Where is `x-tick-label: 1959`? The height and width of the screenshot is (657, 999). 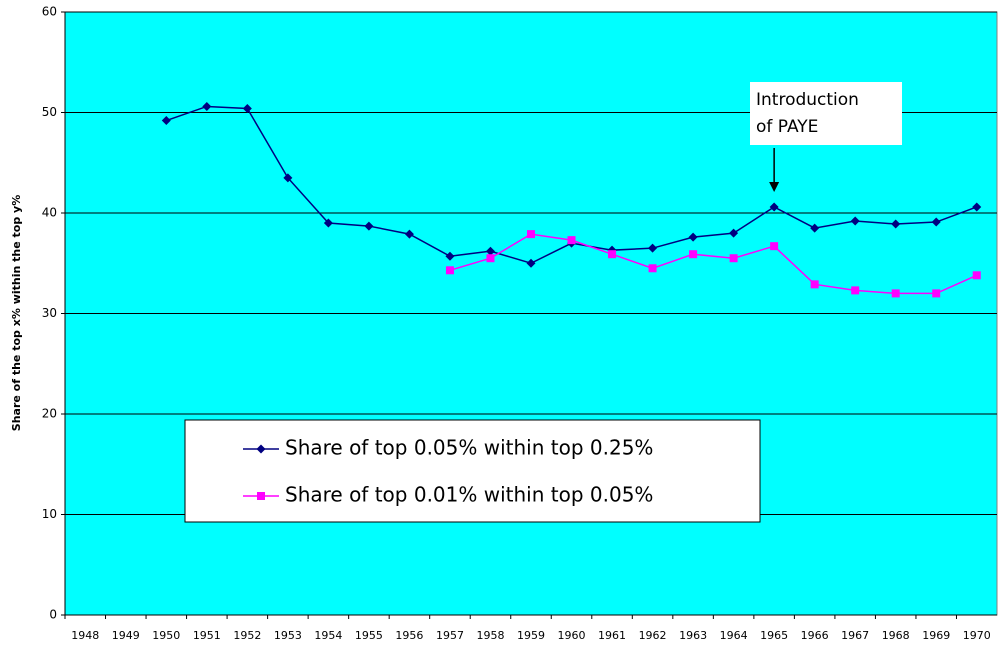
x-tick-label: 1959 is located at coordinates (531, 635).